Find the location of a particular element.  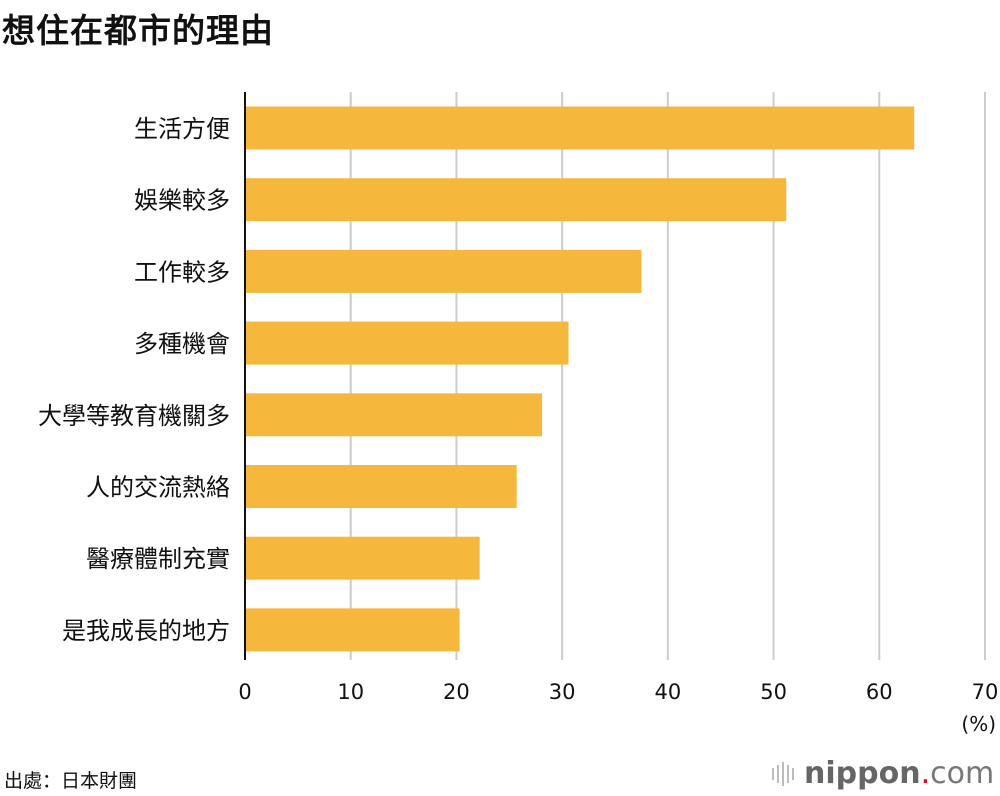

source-note: 出處：日本財團 is located at coordinates (71, 781).